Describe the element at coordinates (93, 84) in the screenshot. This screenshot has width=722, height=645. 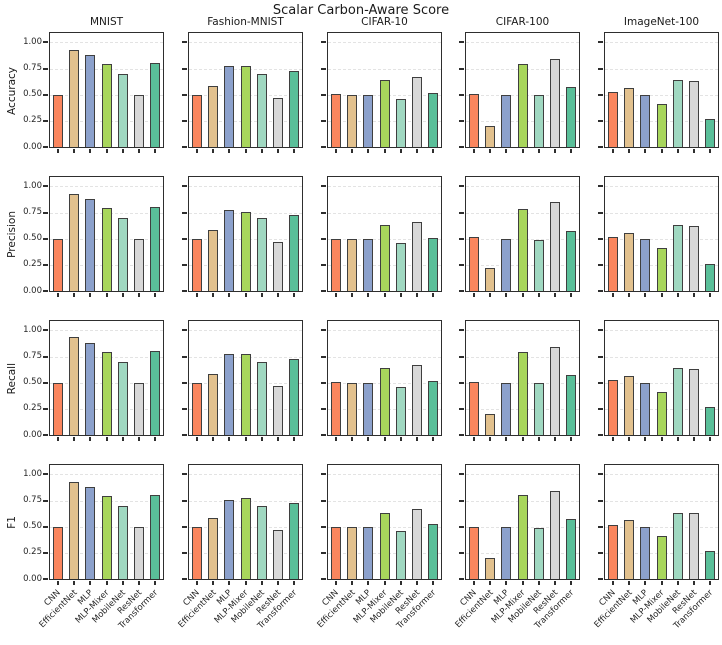
I see `subplot-accuracy-mnist: MNIST 0.00 0.25 0.50 0.75 1.00` at that location.